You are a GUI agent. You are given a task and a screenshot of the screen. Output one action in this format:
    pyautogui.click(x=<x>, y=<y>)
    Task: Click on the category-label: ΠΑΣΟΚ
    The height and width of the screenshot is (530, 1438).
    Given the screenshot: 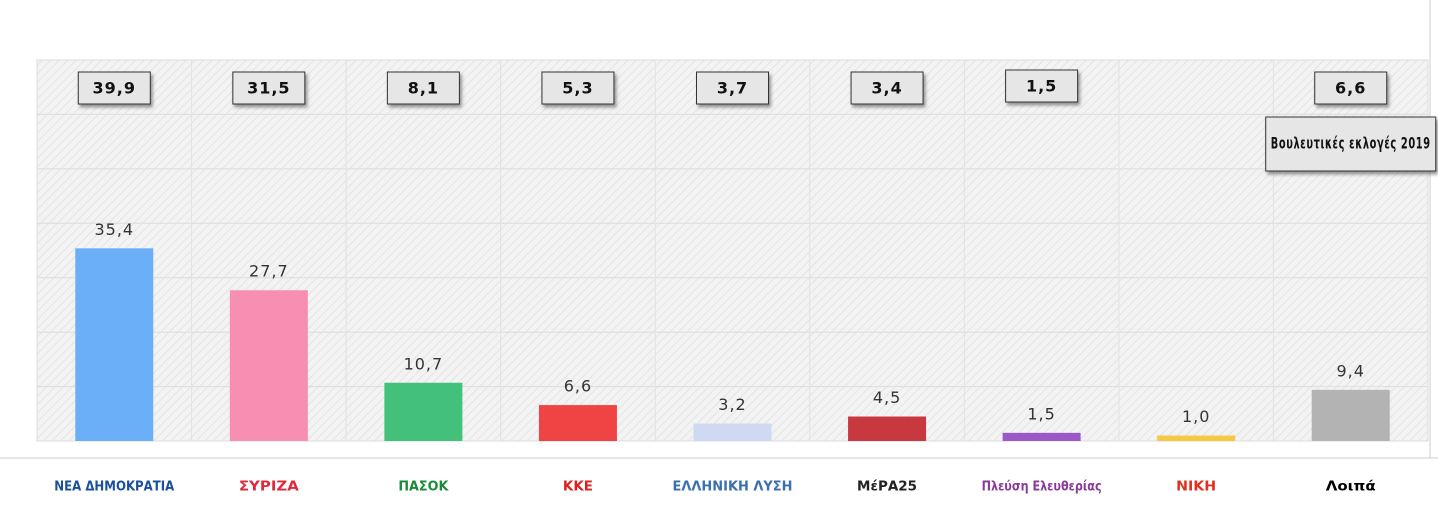 What is the action you would take?
    pyautogui.click(x=423, y=487)
    